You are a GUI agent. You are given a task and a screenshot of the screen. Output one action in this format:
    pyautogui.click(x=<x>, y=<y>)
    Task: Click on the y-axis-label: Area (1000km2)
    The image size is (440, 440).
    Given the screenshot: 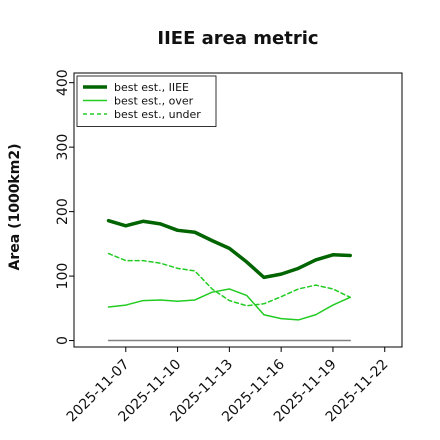 What is the action you would take?
    pyautogui.click(x=15, y=207)
    